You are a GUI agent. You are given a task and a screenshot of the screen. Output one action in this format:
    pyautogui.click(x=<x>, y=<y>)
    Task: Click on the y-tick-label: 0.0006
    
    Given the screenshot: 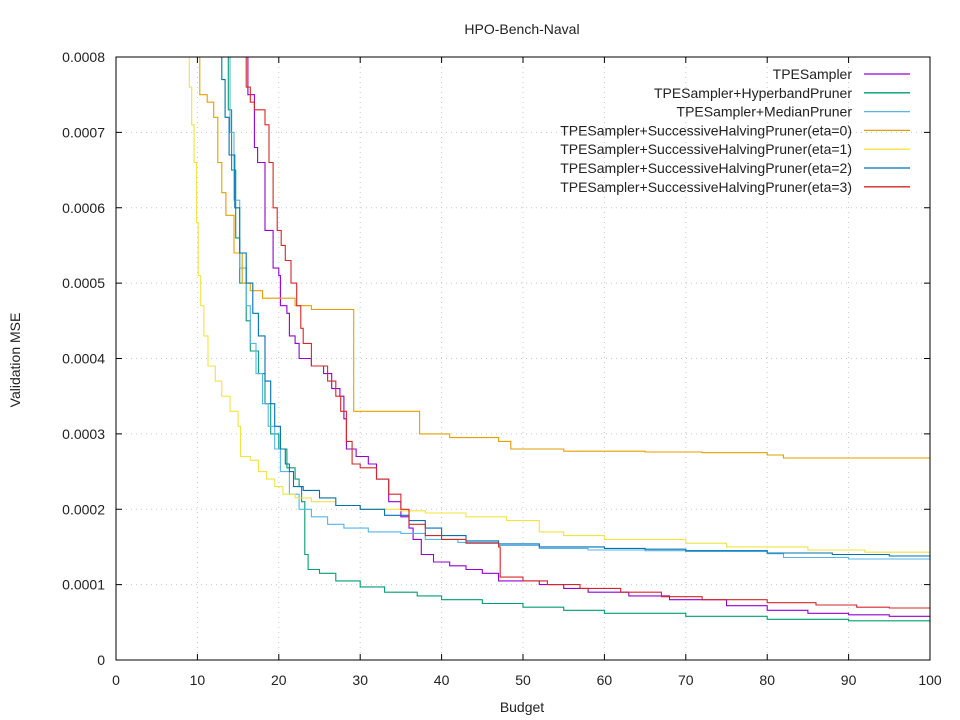 What is the action you would take?
    pyautogui.click(x=83, y=208)
    